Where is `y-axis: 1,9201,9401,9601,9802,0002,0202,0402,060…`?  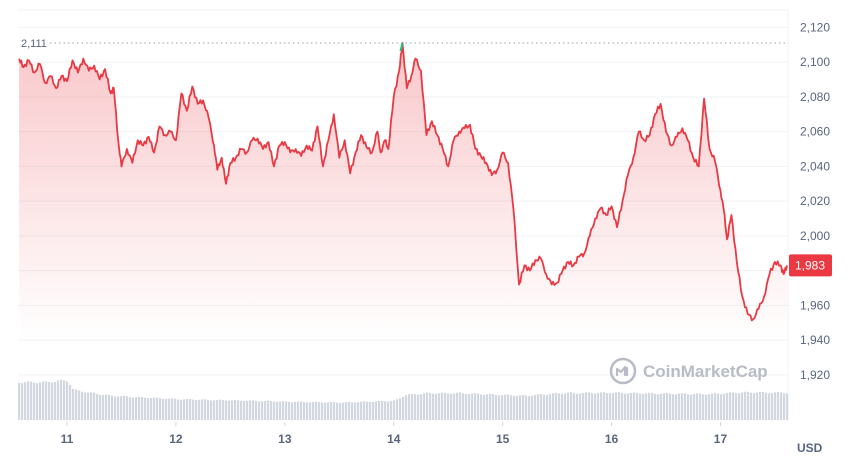
y-axis: 1,9201,9401,9601,9802,0002,0202,0402,060… is located at coordinates (815, 201).